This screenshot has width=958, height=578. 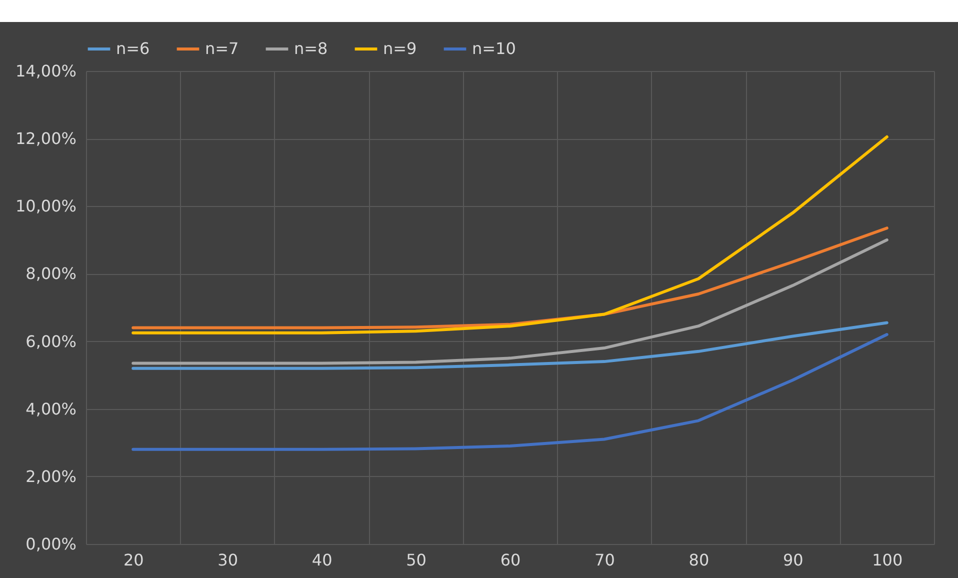 What do you see at coordinates (322, 560) in the screenshot?
I see `x-tick-label: 40` at bounding box center [322, 560].